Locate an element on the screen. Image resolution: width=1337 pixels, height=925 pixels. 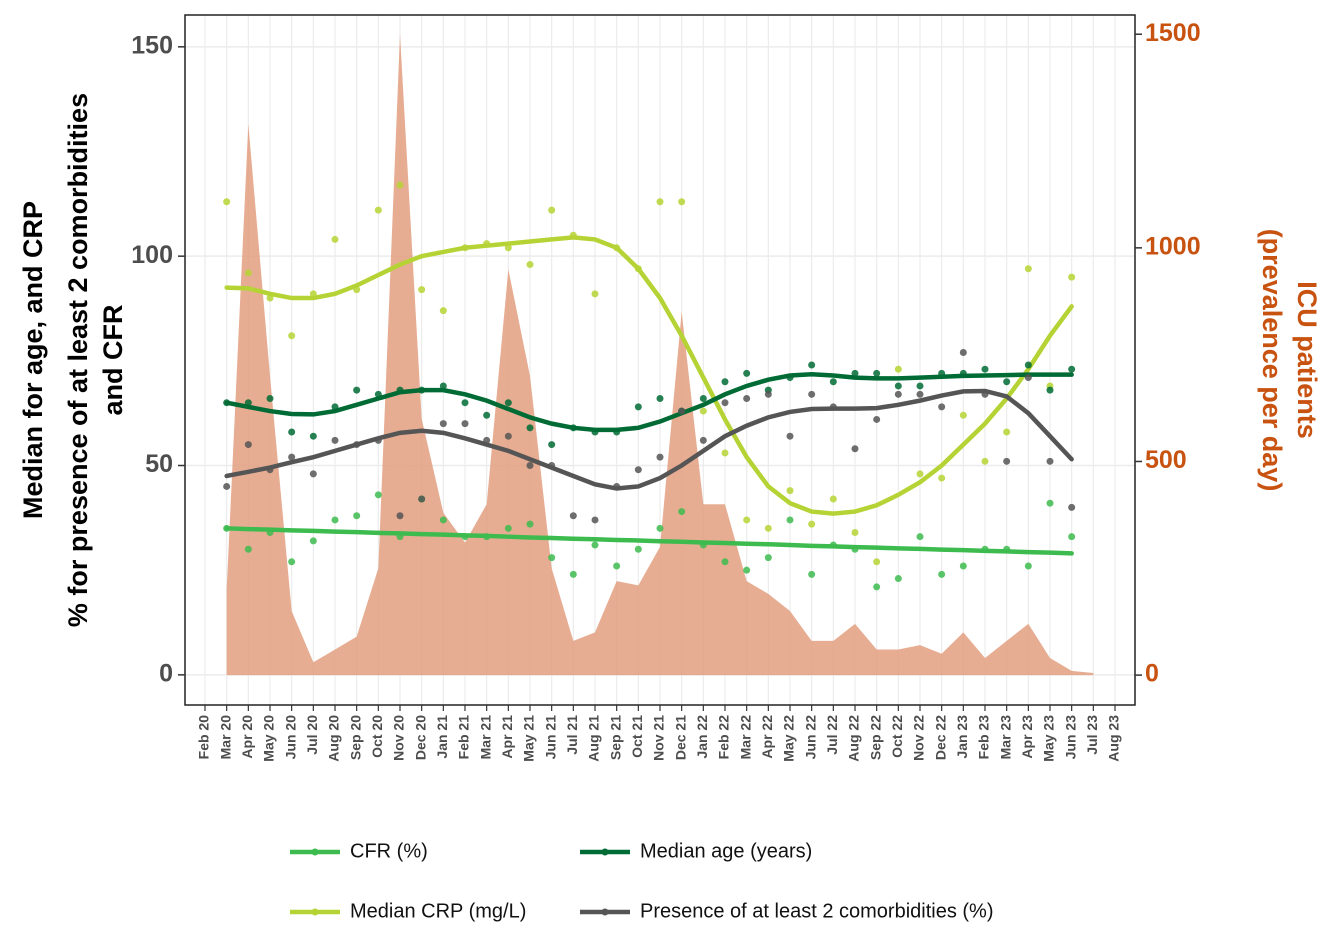
trend-line is located at coordinates (649, 541).